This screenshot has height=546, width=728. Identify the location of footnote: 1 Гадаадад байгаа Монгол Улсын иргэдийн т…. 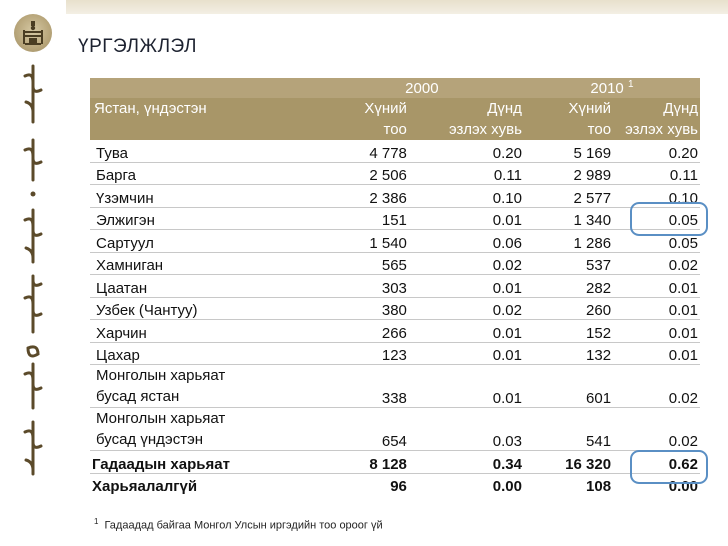
(238, 524).